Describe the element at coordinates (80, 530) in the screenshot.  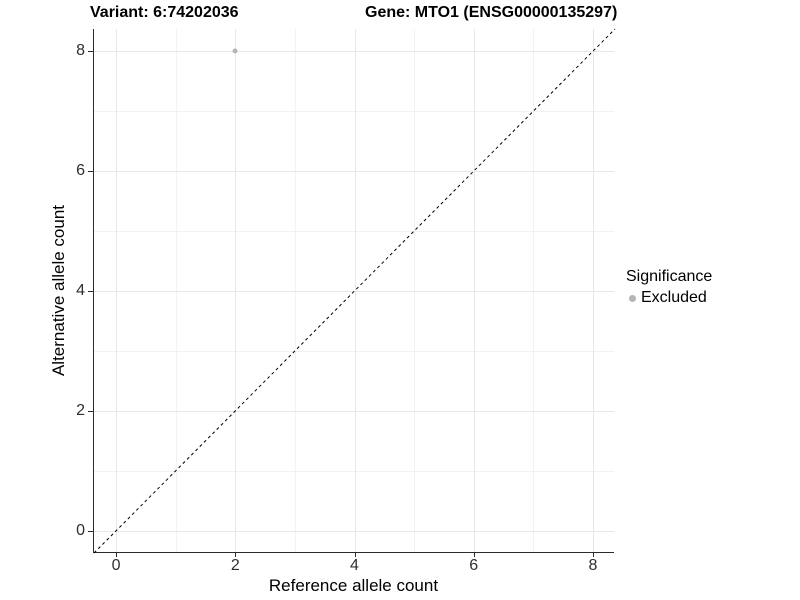
I see `y-tick-label: 0` at that location.